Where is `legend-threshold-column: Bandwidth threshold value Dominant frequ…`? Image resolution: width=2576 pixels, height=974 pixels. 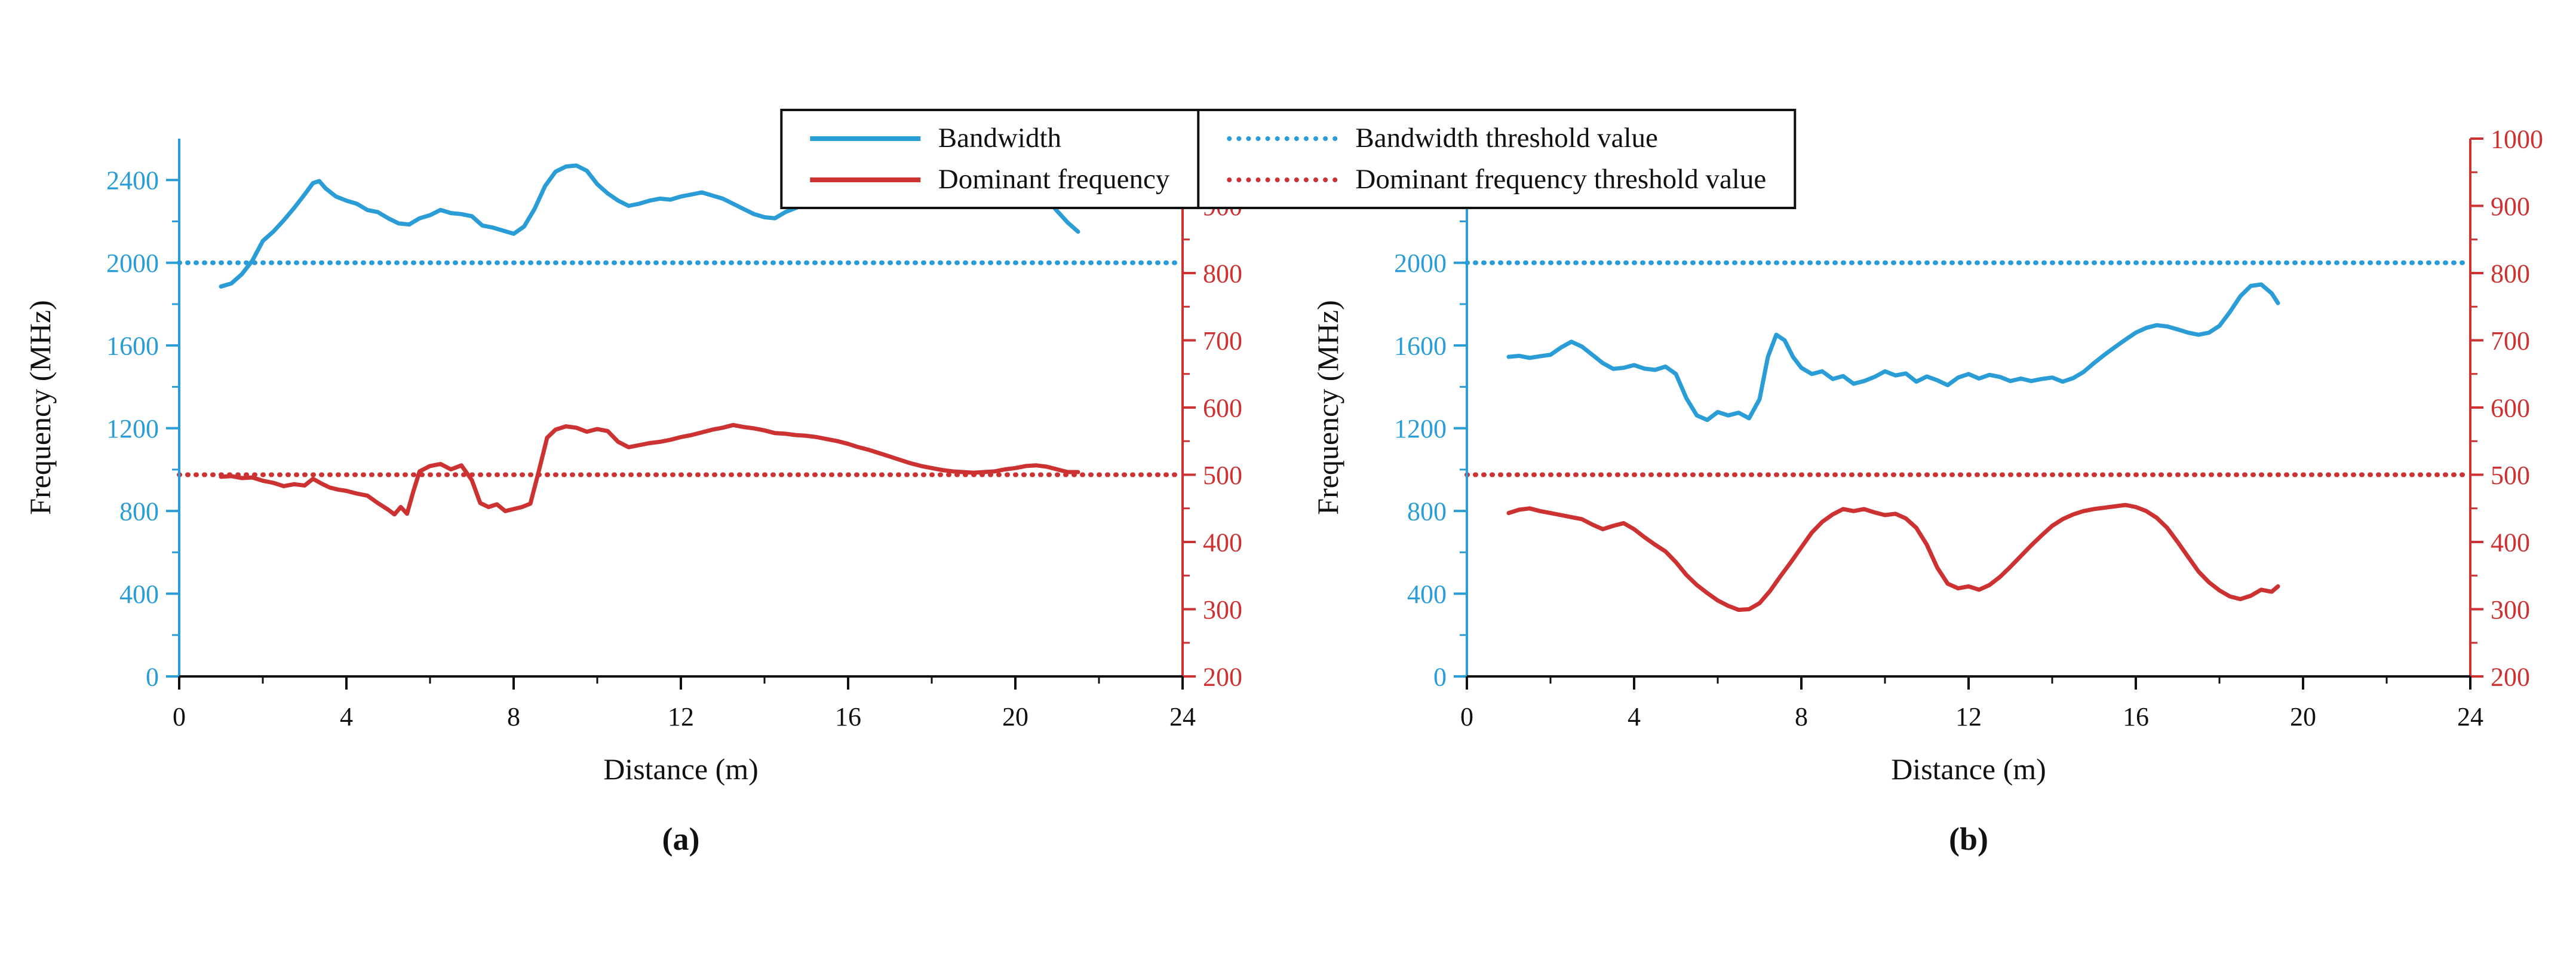 legend-threshold-column: Bandwidth threshold value Dominant frequ… is located at coordinates (1496, 159).